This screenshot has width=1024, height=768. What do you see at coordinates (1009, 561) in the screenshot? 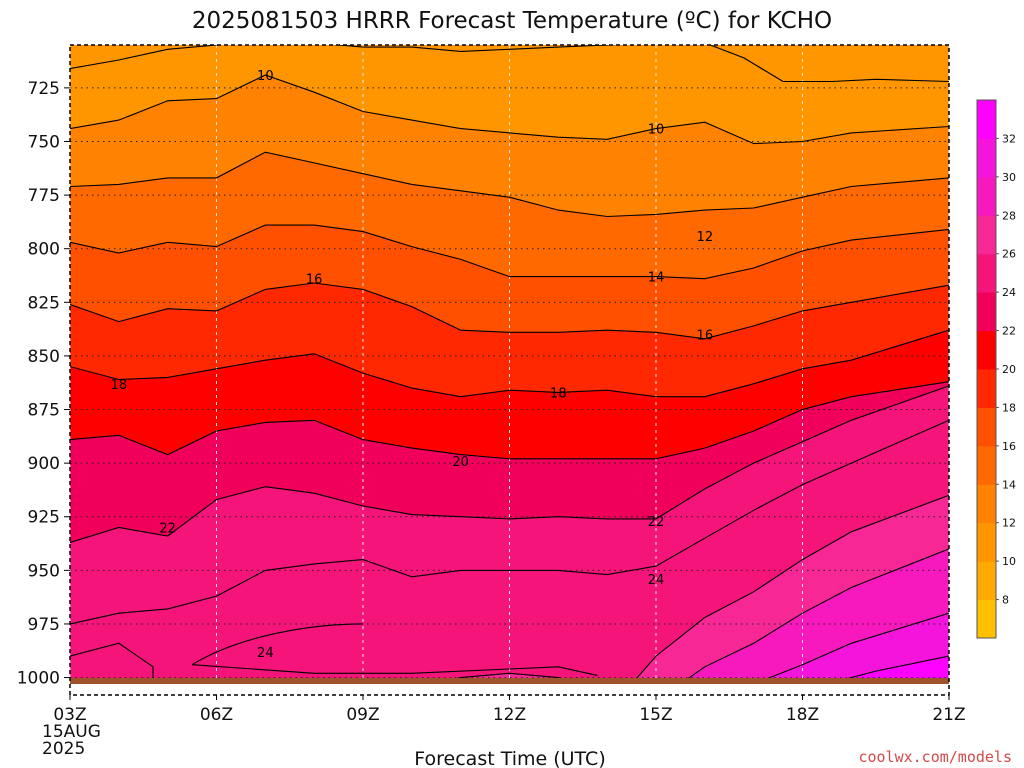
I see `colorbar-label-10: 10` at bounding box center [1009, 561].